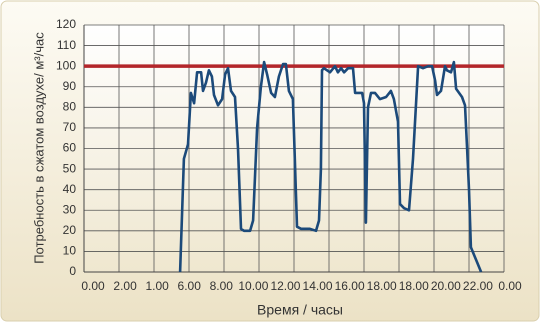 This screenshot has width=540, height=322. What do you see at coordinates (72, 271) in the screenshot?
I see `y-tick-label: 0` at bounding box center [72, 271].